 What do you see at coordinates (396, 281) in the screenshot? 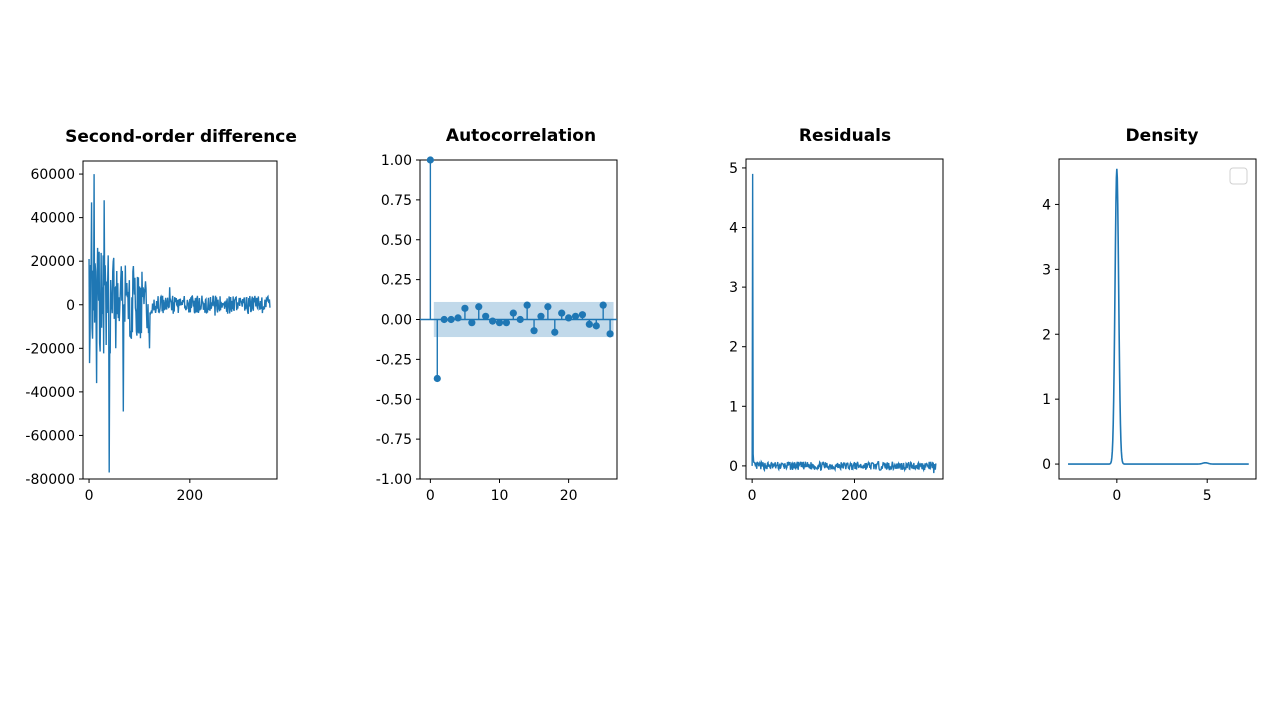
I see `y-tick-label: 0.25` at bounding box center [396, 281].